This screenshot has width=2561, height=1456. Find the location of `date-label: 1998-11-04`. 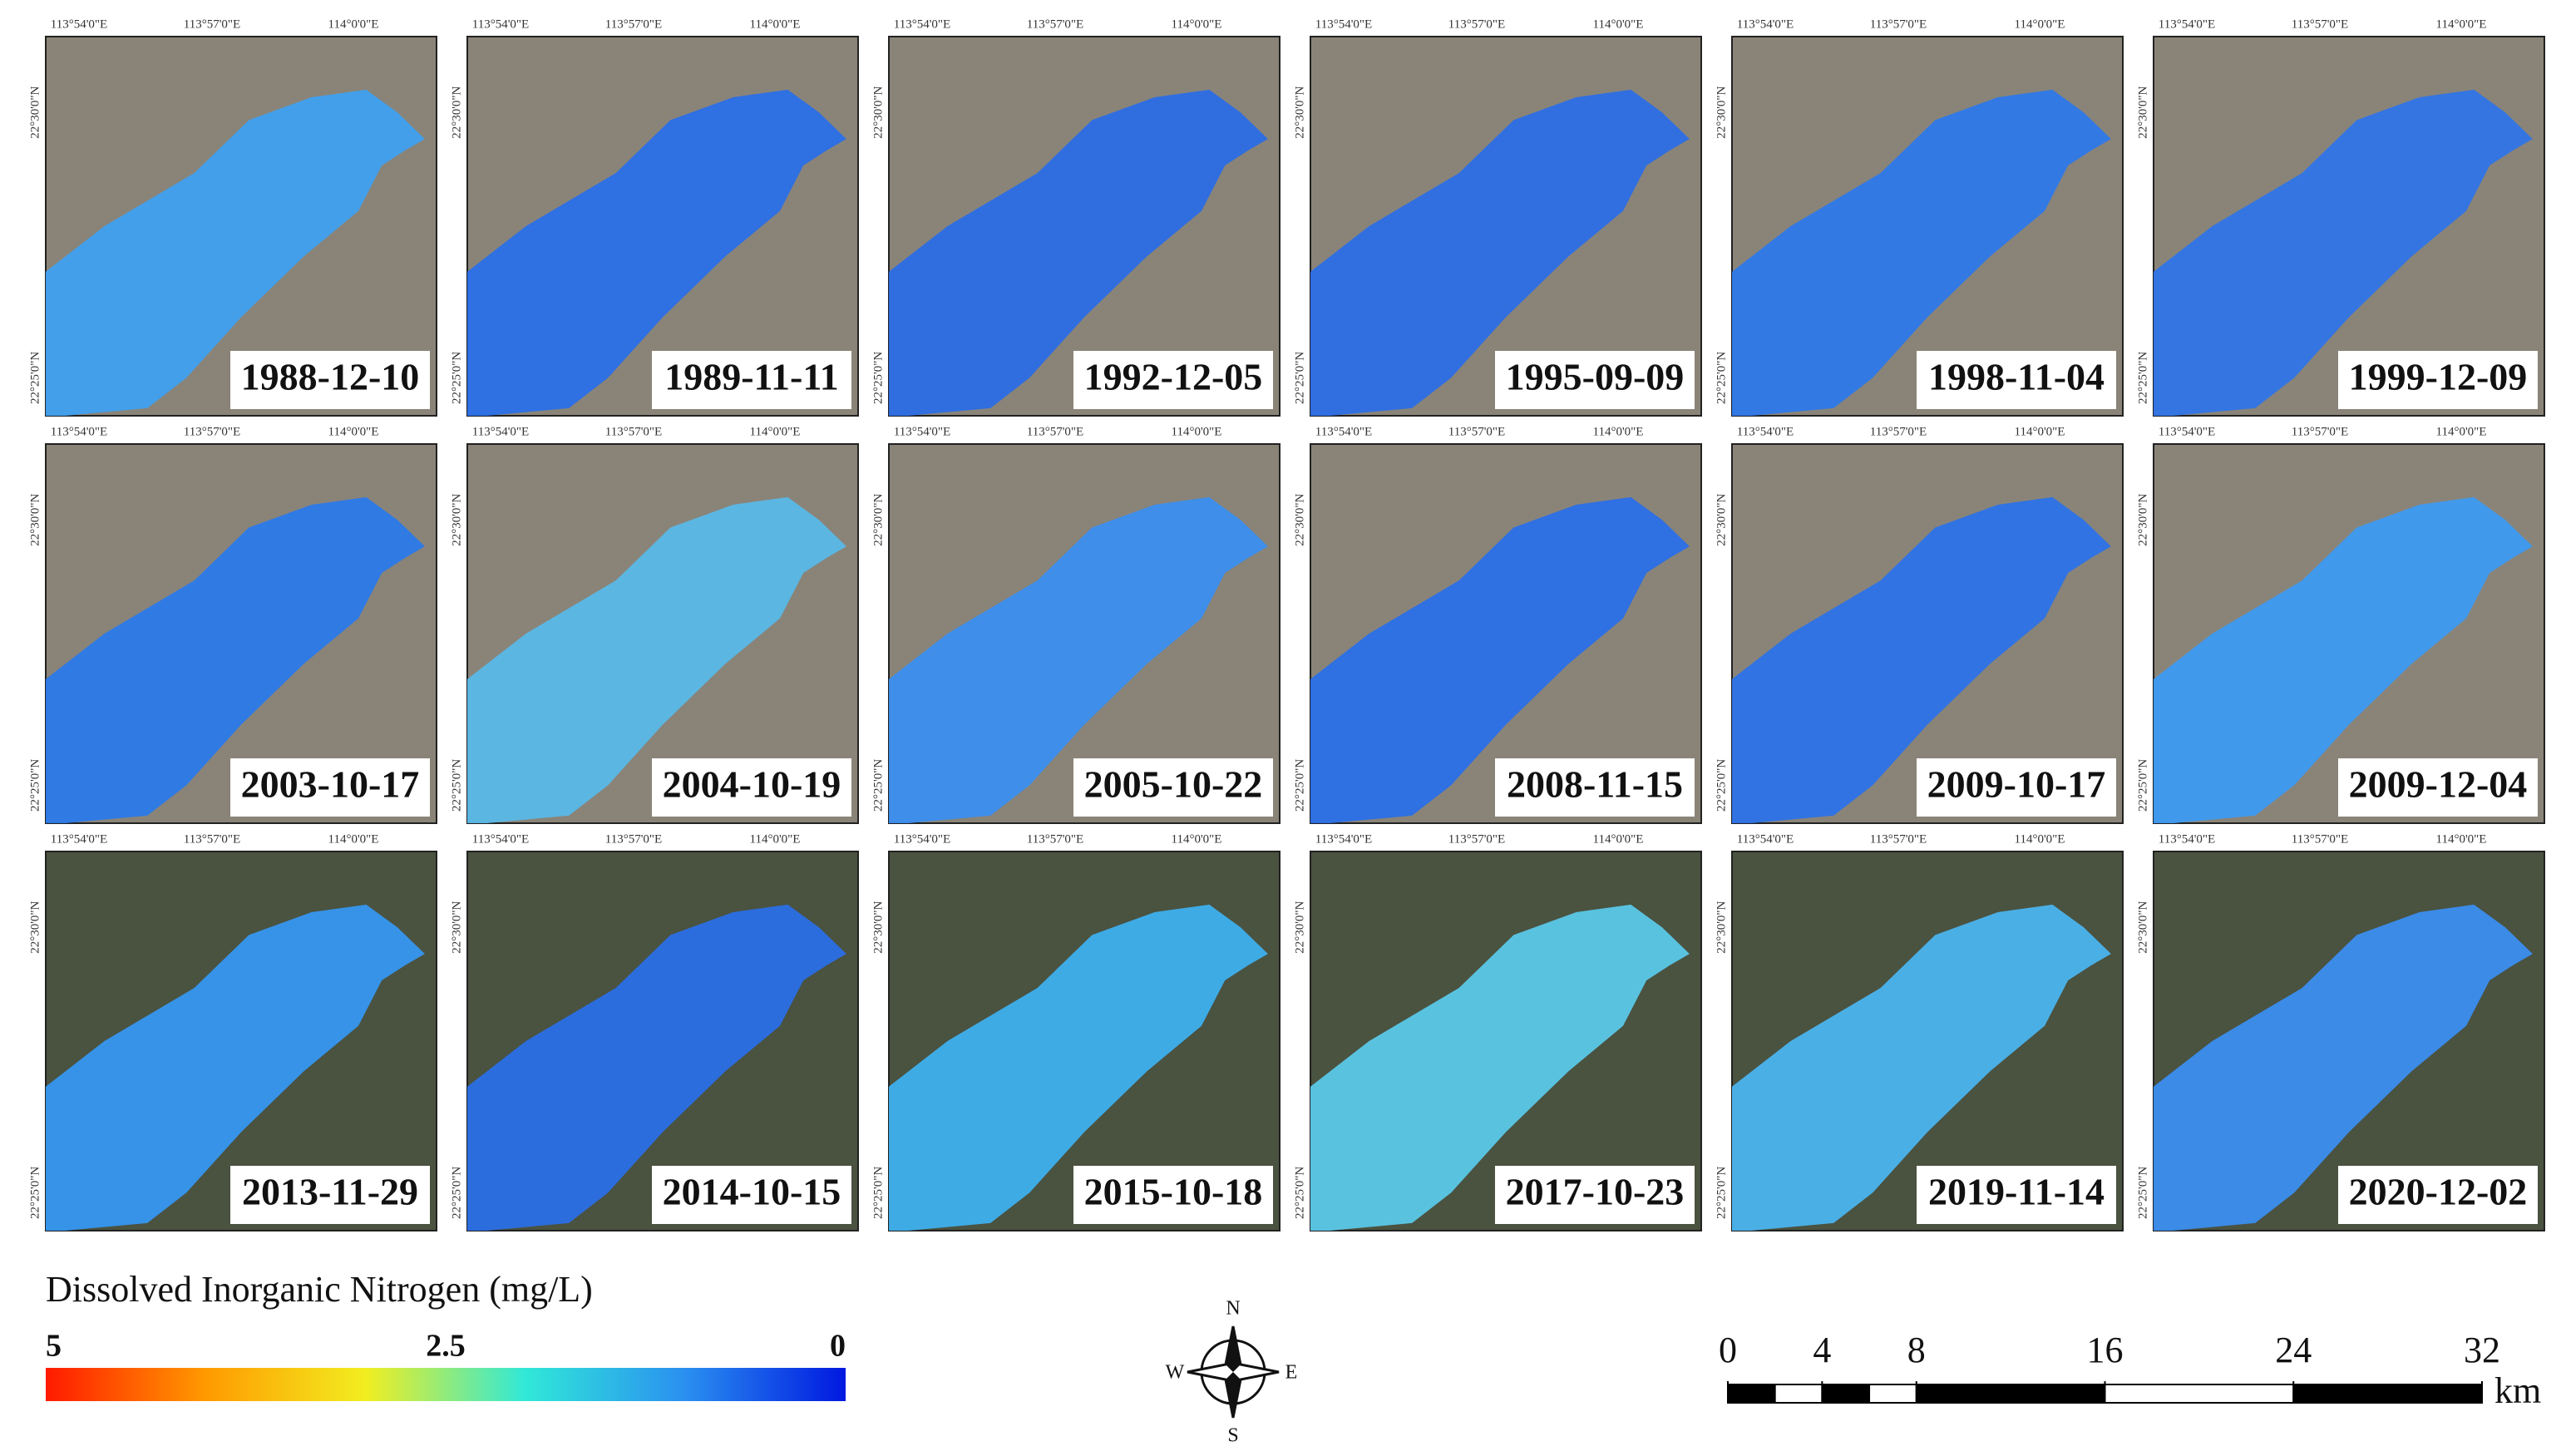

date-label: 1998-11-04 is located at coordinates (2016, 377).